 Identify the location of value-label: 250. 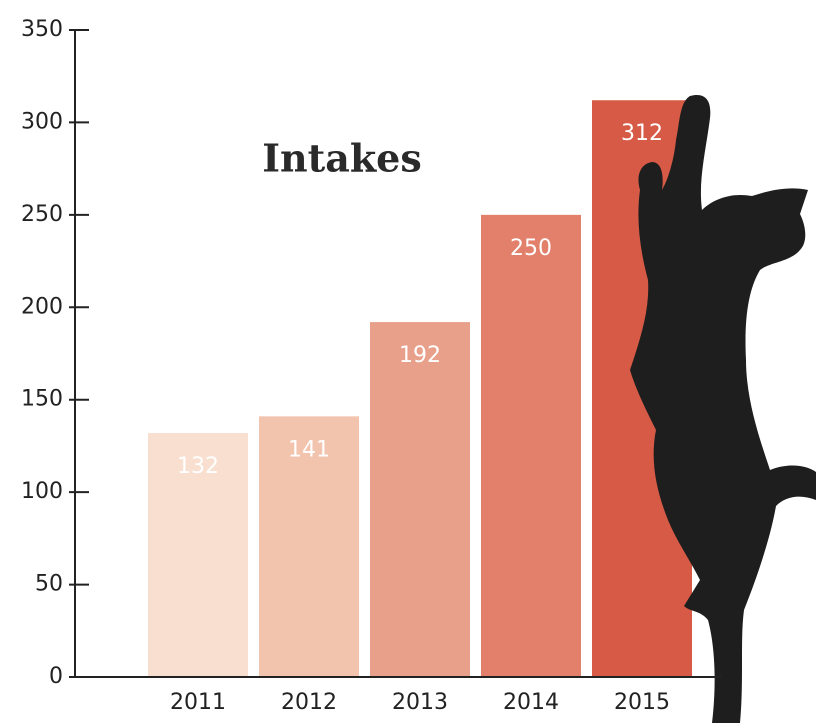
(531, 248).